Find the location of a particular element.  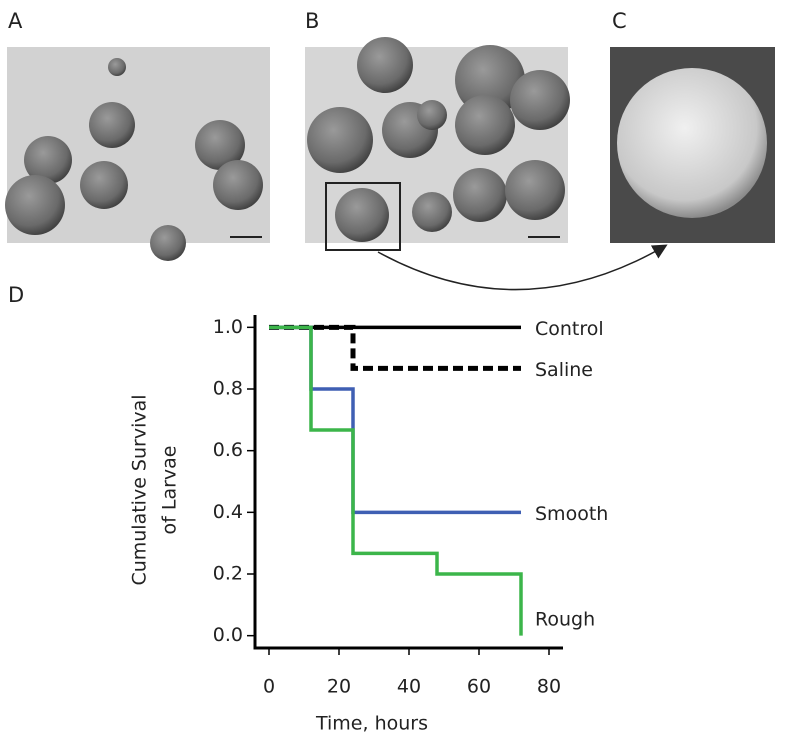

y-tick-label: 1.0 is located at coordinates (228, 327).